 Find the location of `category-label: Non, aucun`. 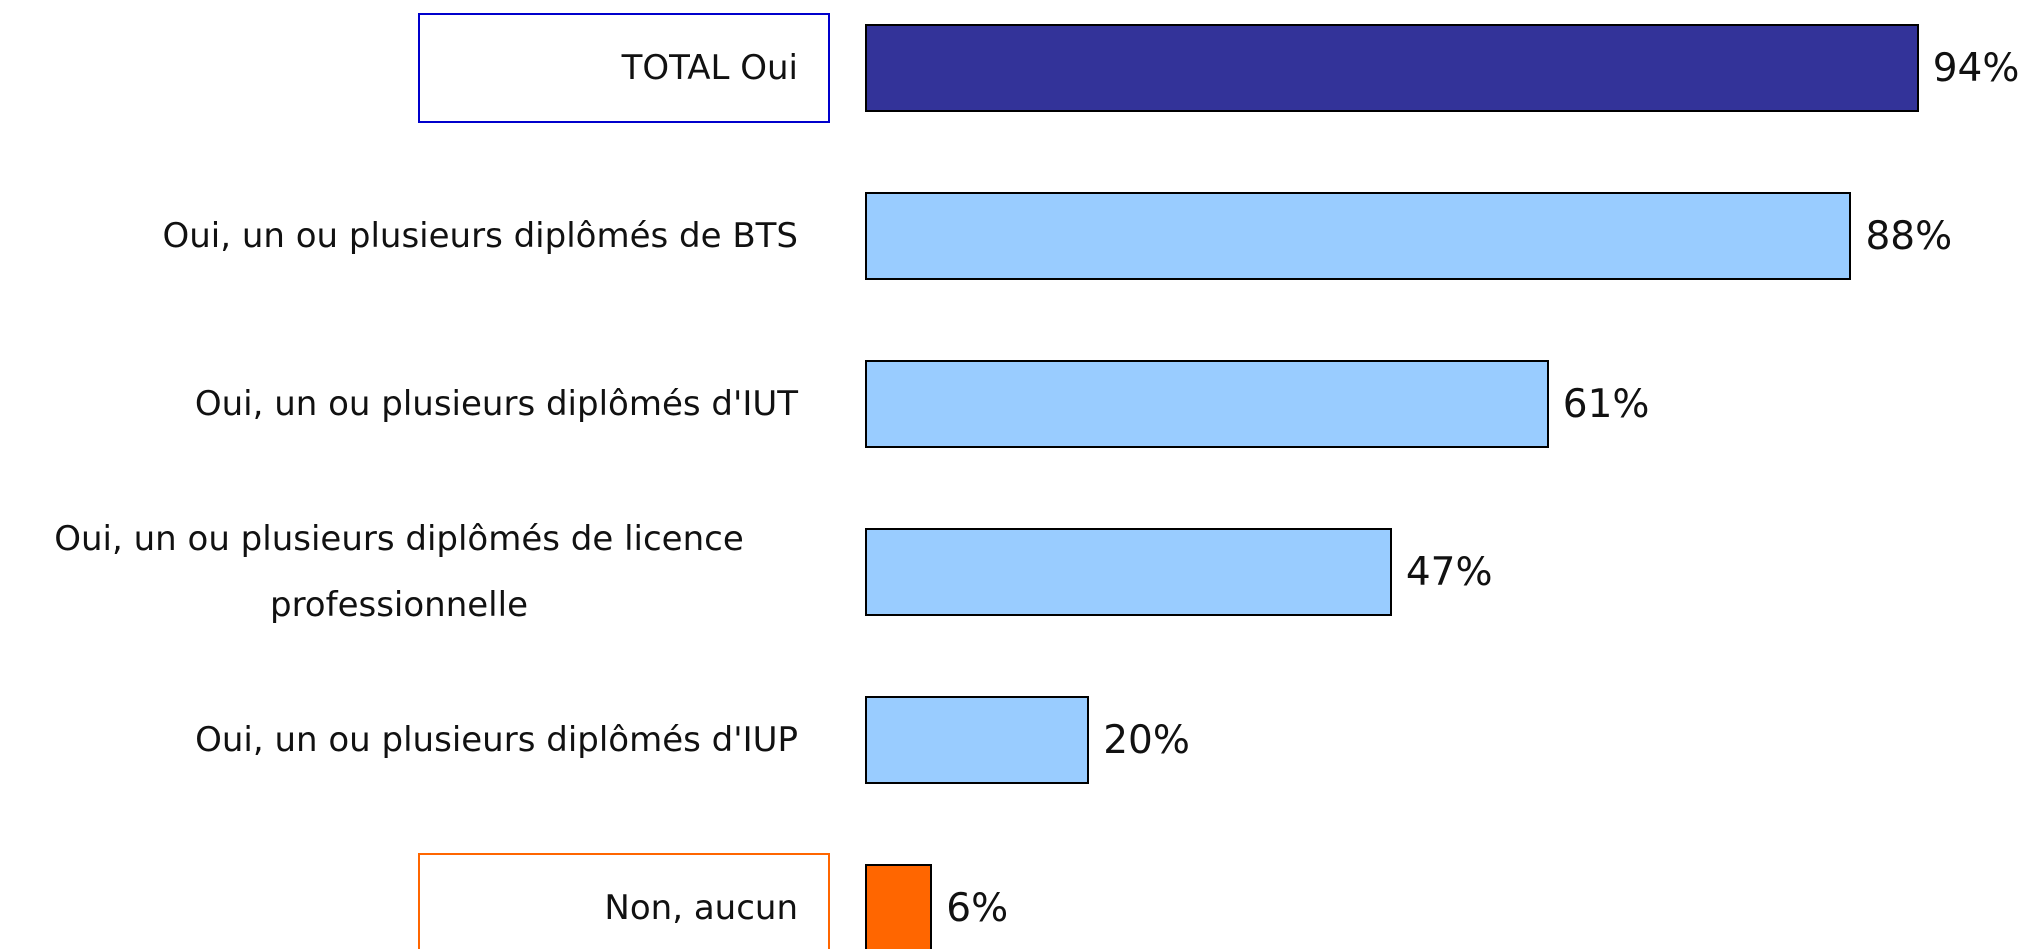

category-label: Non, aucun is located at coordinates (415, 896).